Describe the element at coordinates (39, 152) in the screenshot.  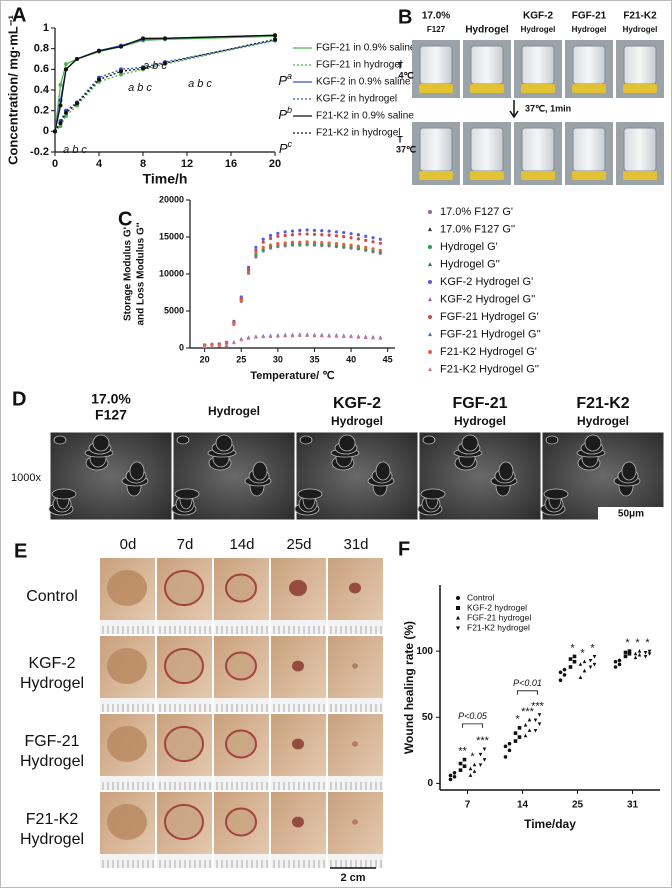
I see `y-tick-label: -0.2` at that location.